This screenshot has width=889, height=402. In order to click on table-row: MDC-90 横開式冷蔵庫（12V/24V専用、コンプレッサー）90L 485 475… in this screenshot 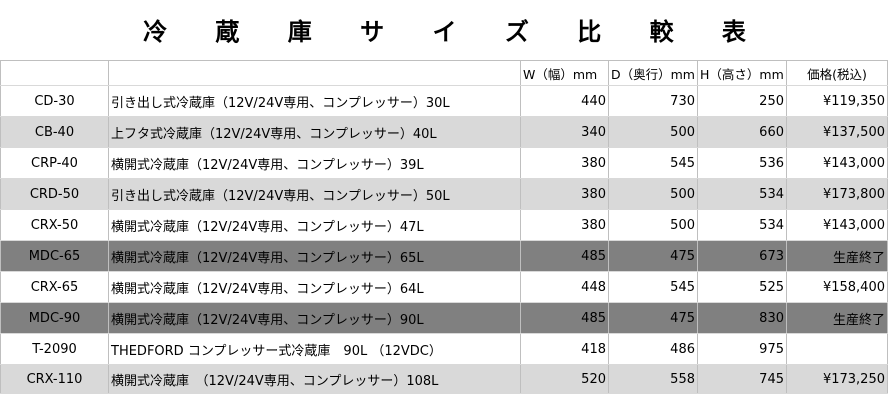, I will do `click(444, 318)`.